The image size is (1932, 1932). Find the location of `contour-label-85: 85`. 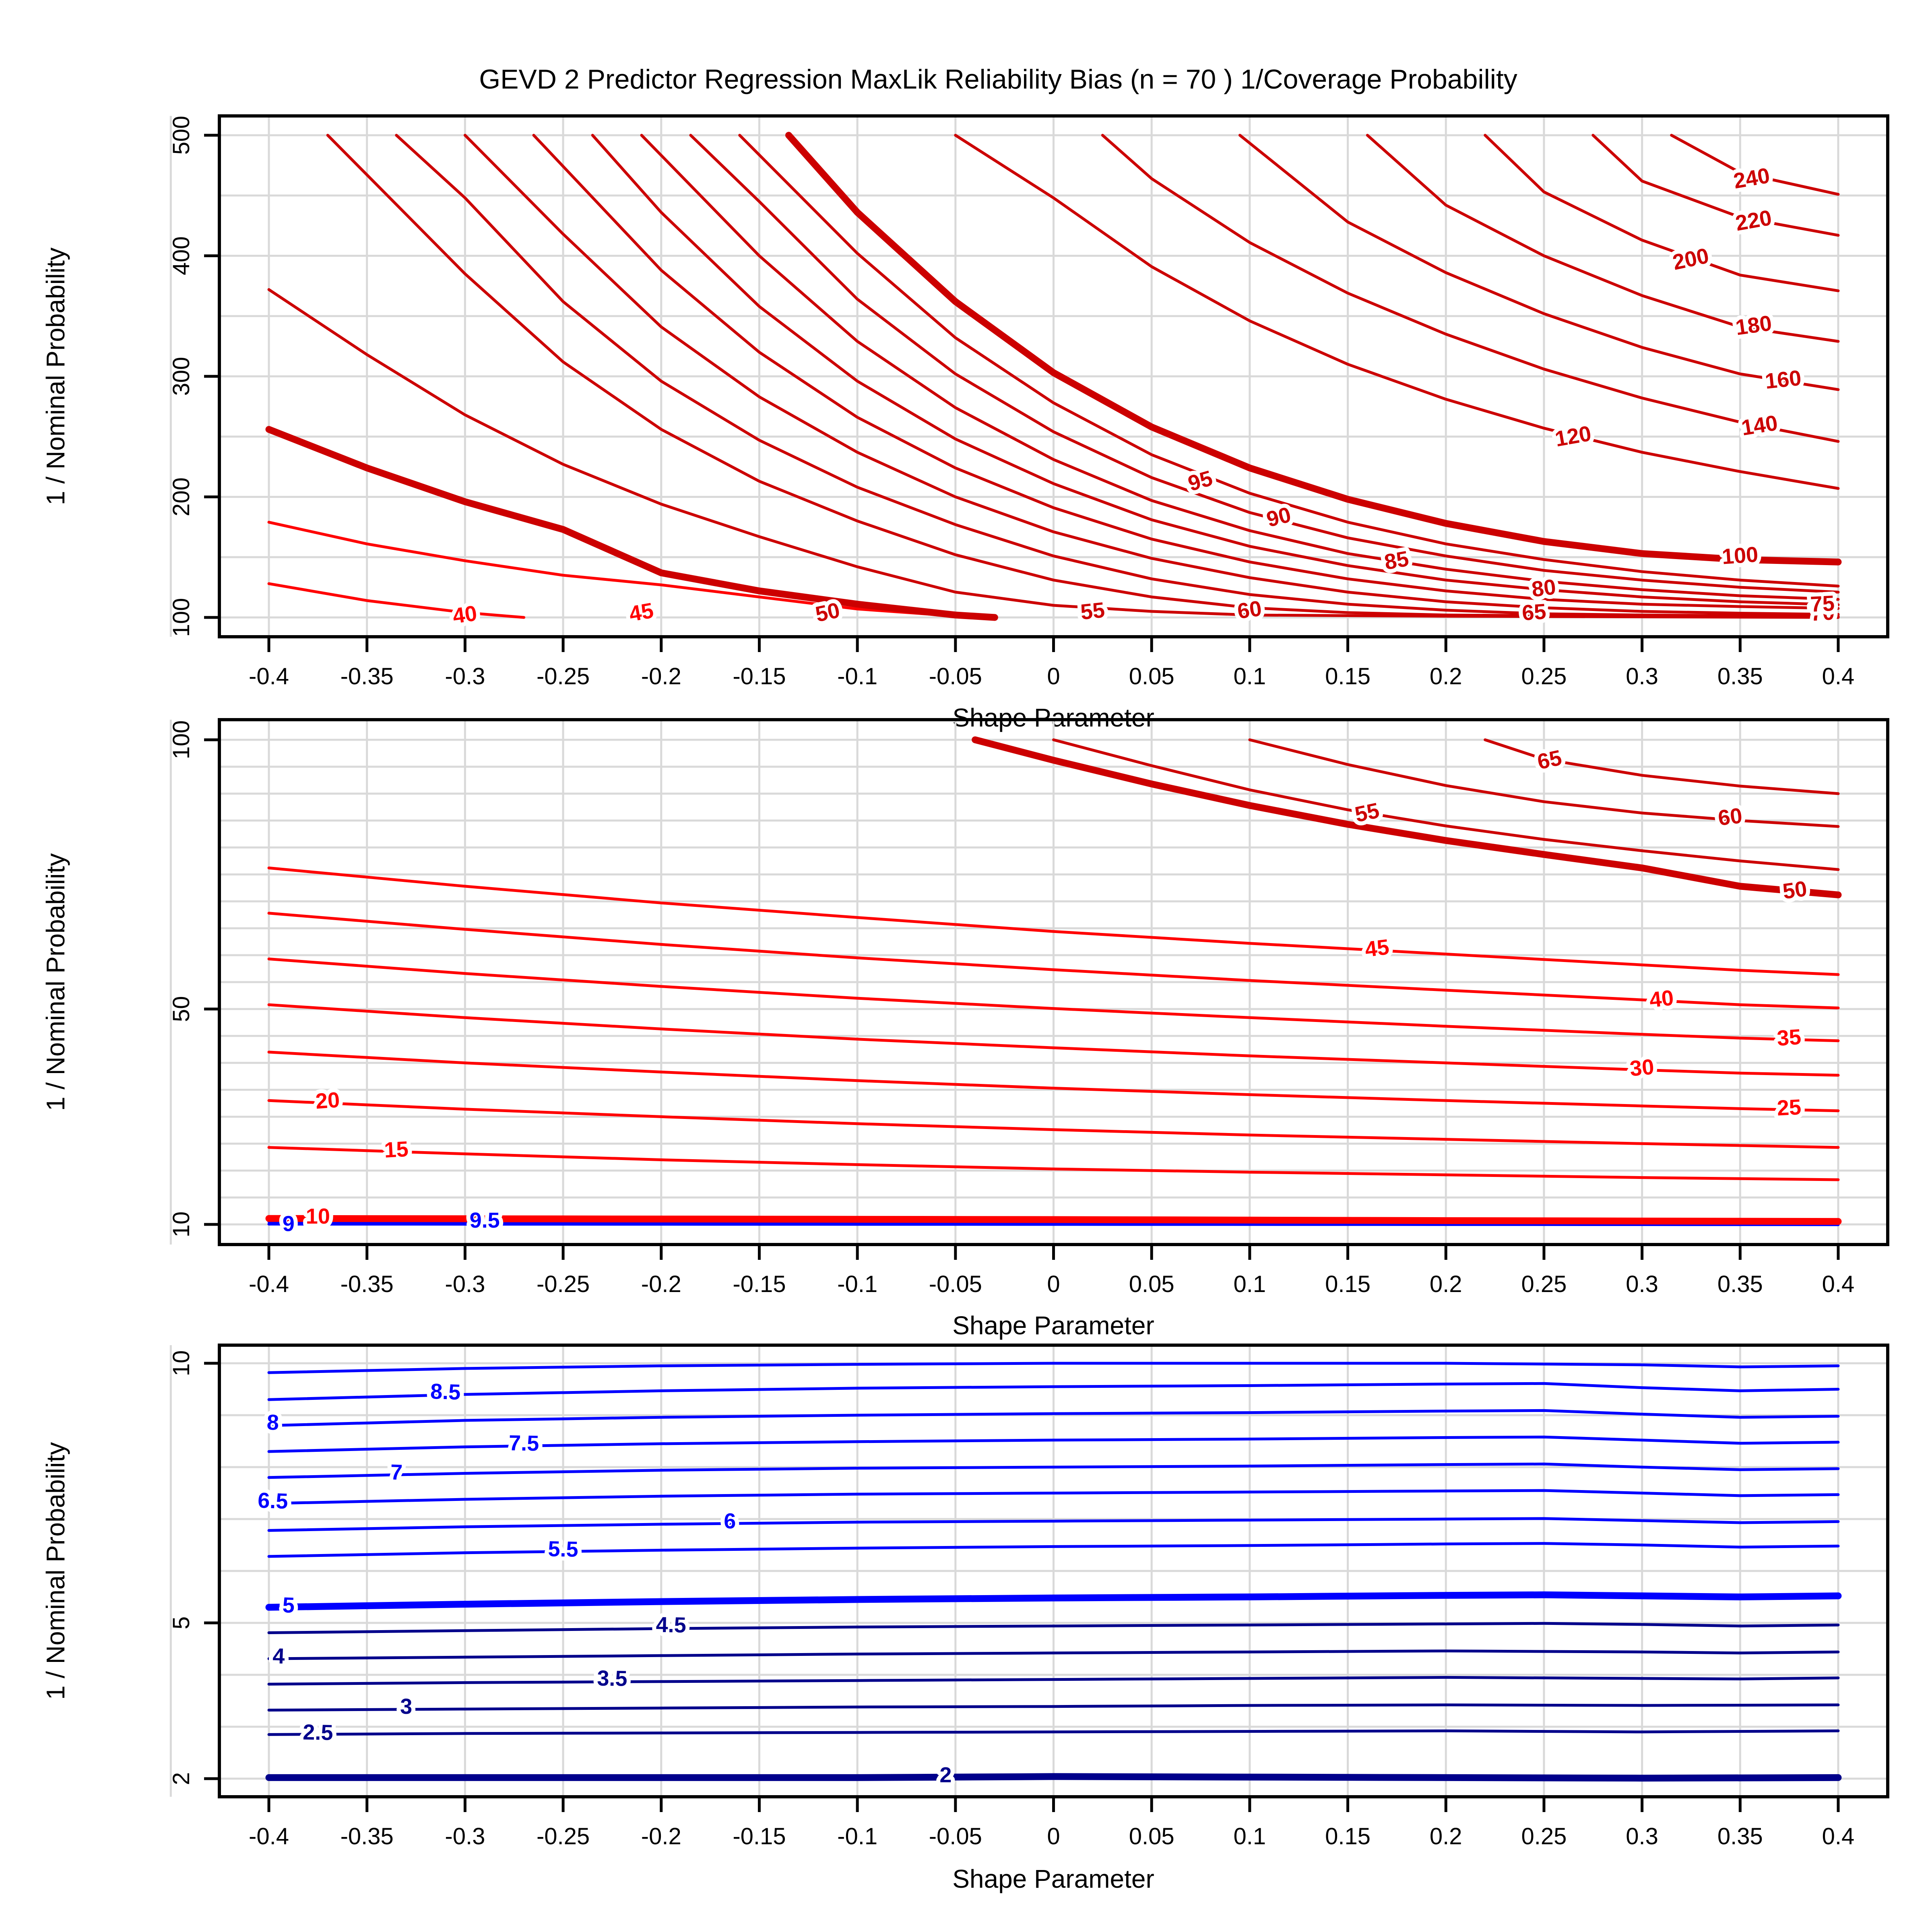

contour-label-85: 85 is located at coordinates (1397, 561).